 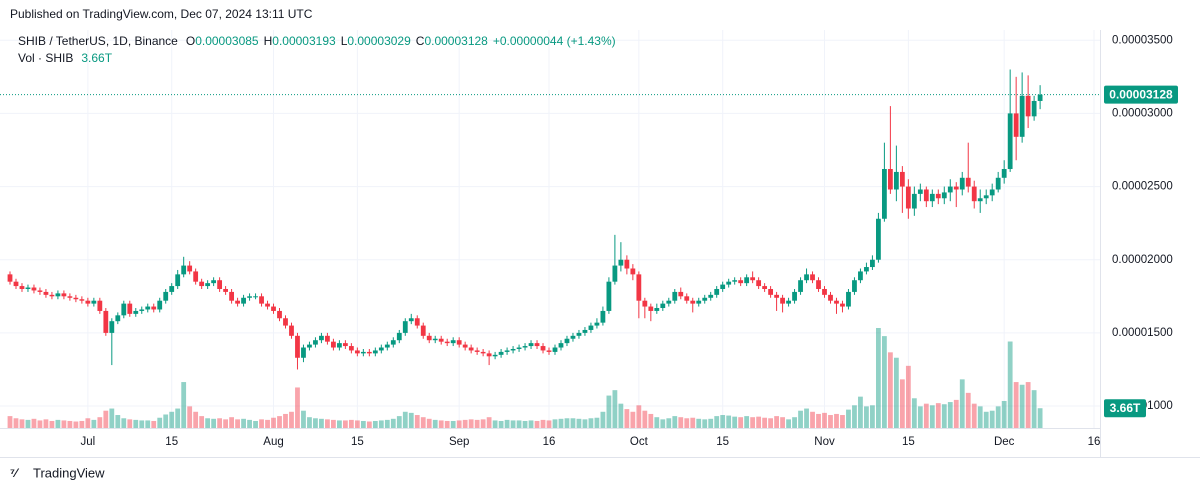 What do you see at coordinates (304, 41) in the screenshot?
I see `ohlc-value: 0.00003193` at bounding box center [304, 41].